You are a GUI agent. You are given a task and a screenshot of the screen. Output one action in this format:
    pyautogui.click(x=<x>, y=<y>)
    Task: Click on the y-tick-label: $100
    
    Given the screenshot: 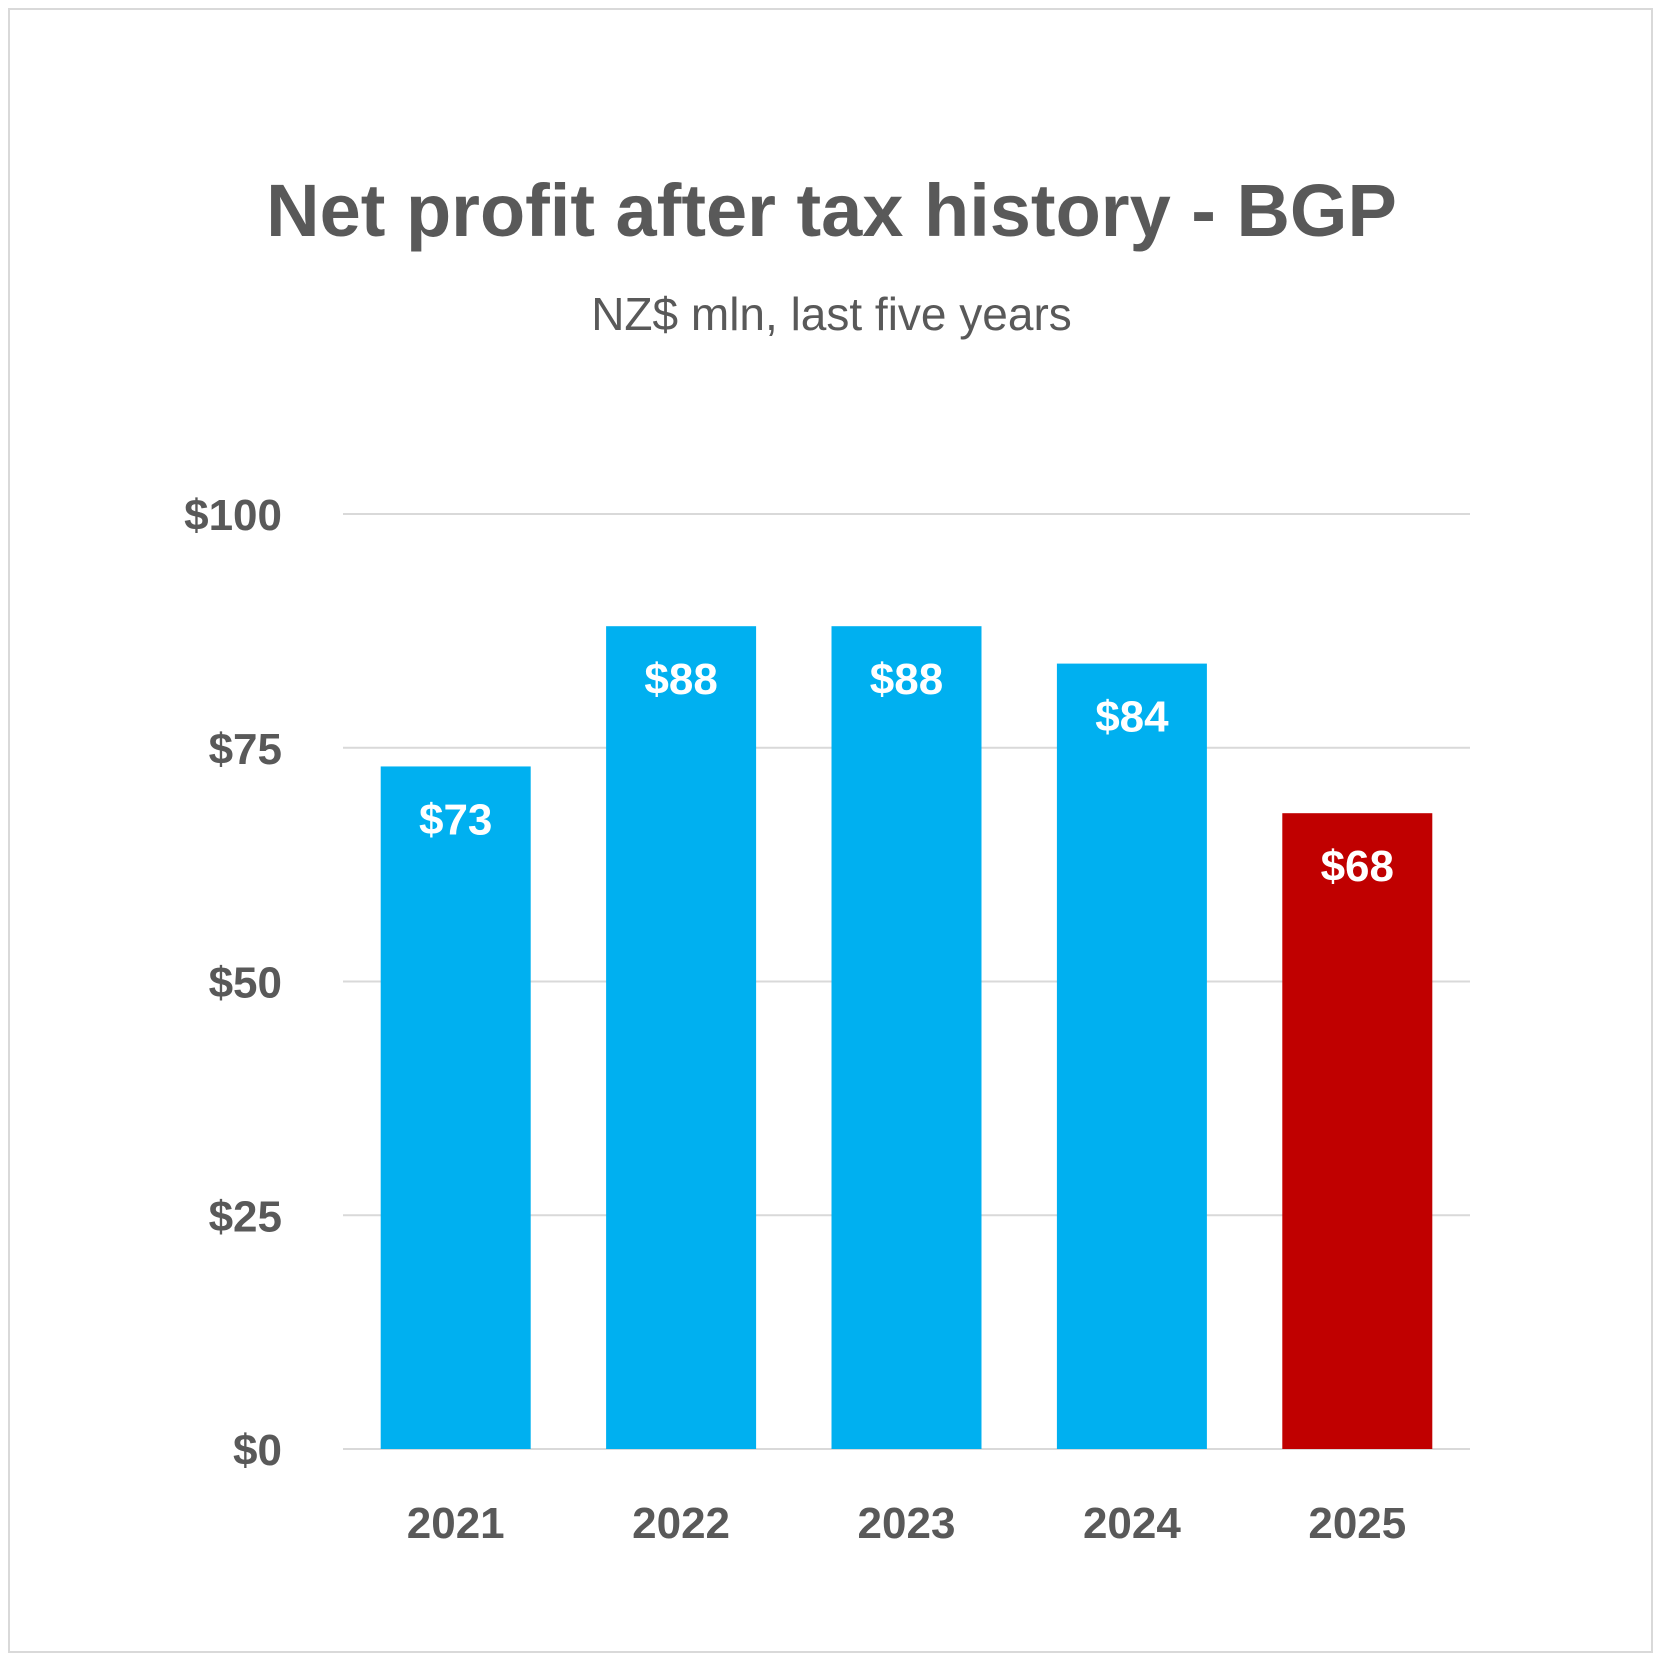 What is the action you would take?
    pyautogui.click(x=233, y=515)
    